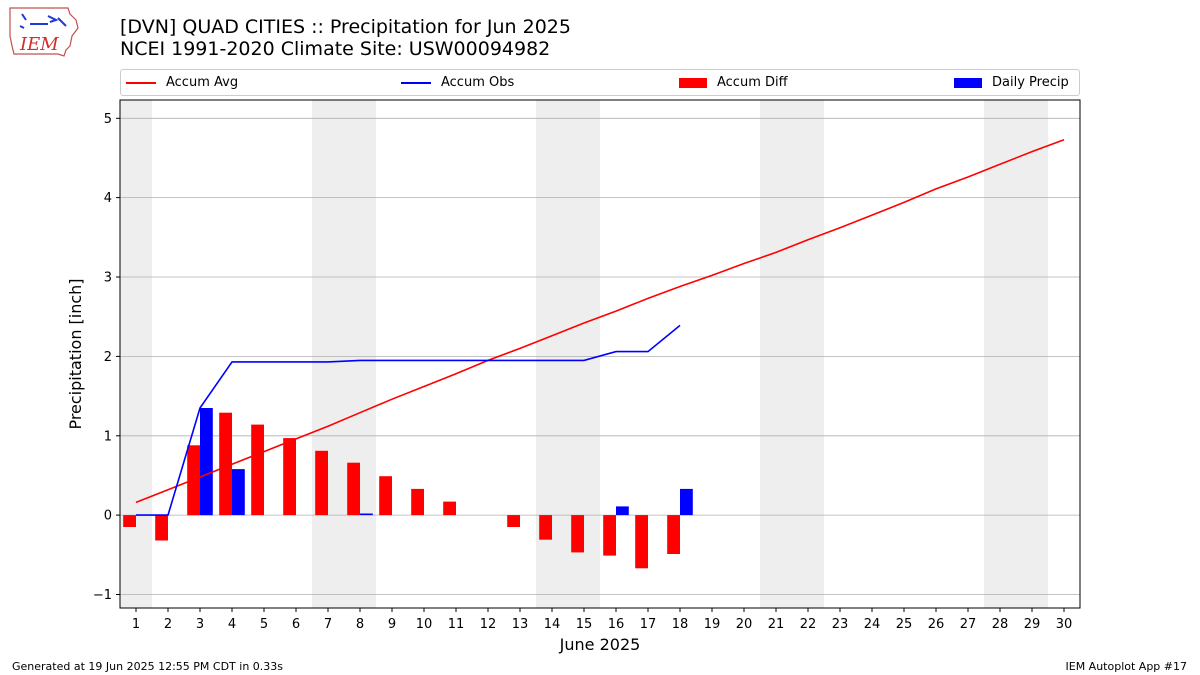 The width and height of the screenshot is (1200, 675). I want to click on x-tick-label: 13, so click(520, 624).